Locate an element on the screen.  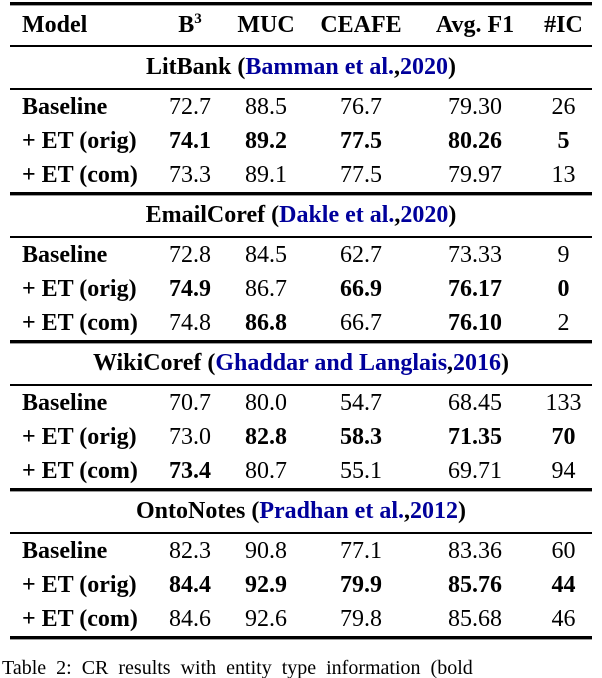
dataset-name: WikiCoref is located at coordinates (147, 363).